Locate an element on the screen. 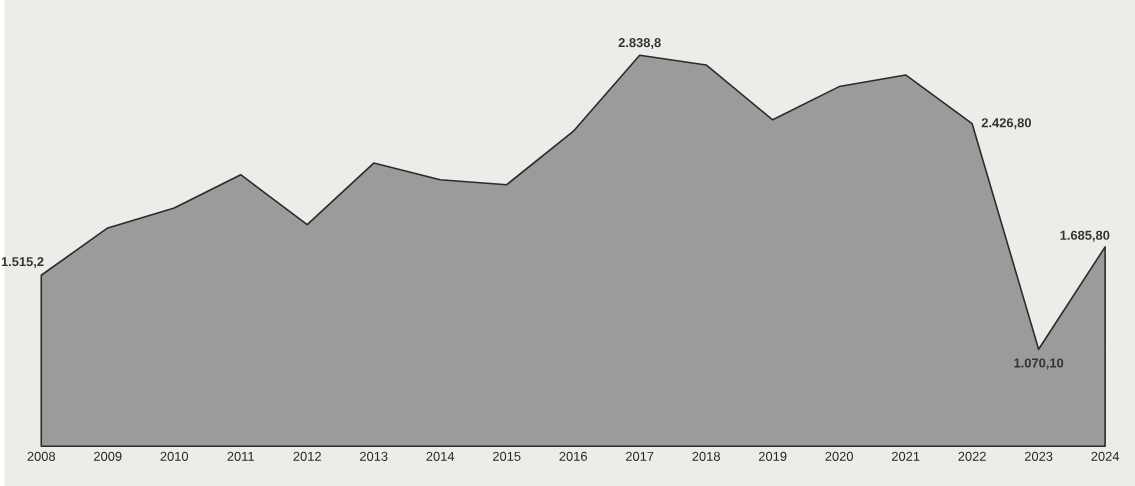 This screenshot has height=486, width=1135. x-tick-label: 2023 is located at coordinates (1038, 456).